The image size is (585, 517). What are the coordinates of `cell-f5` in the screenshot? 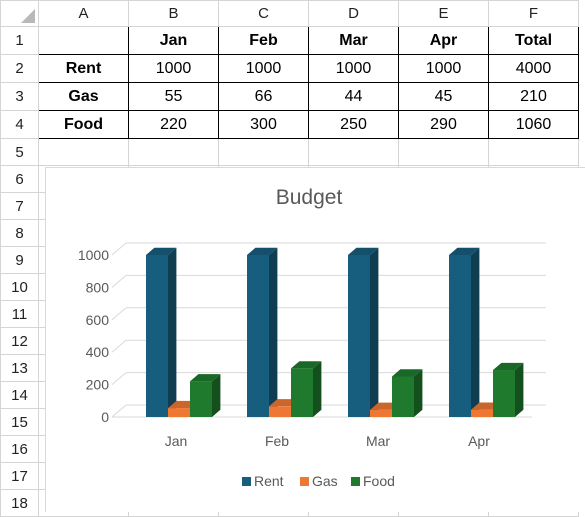 It's located at (533, 152).